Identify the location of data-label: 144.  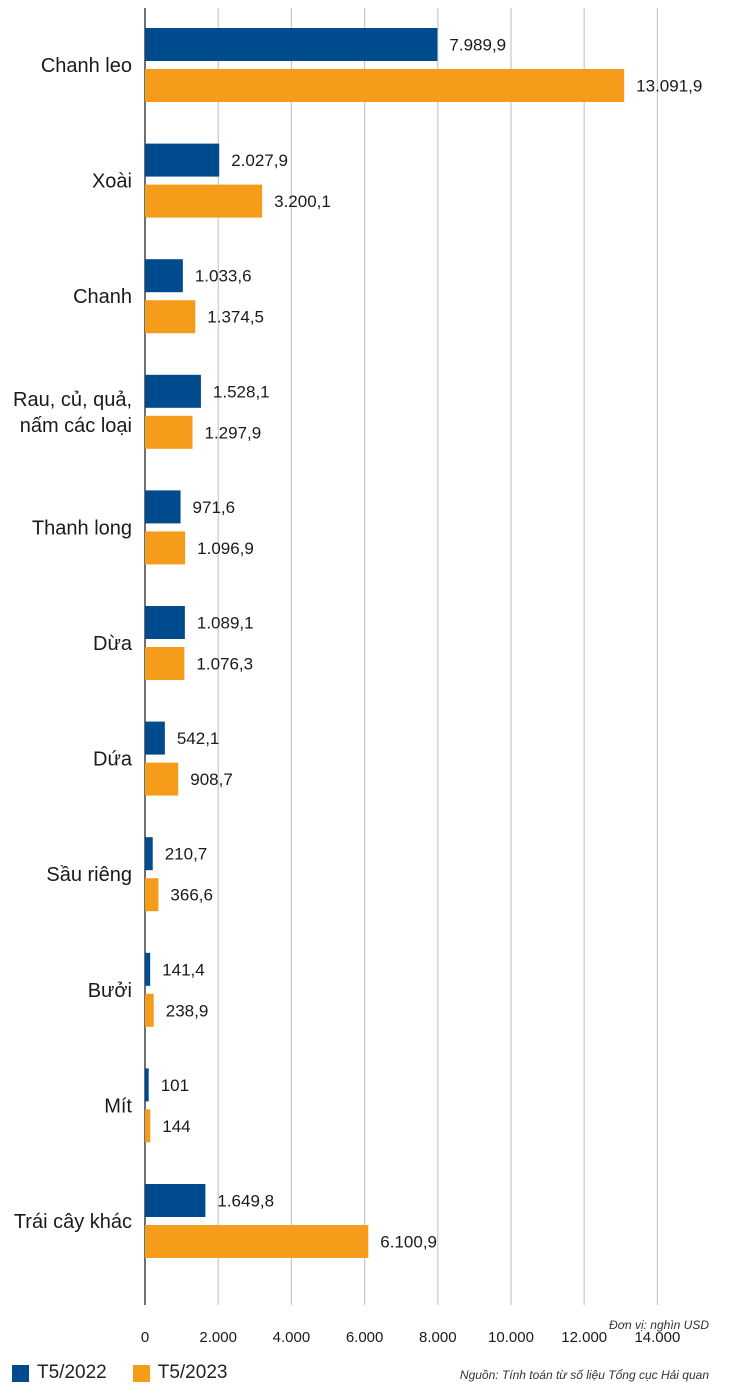
(176, 1126).